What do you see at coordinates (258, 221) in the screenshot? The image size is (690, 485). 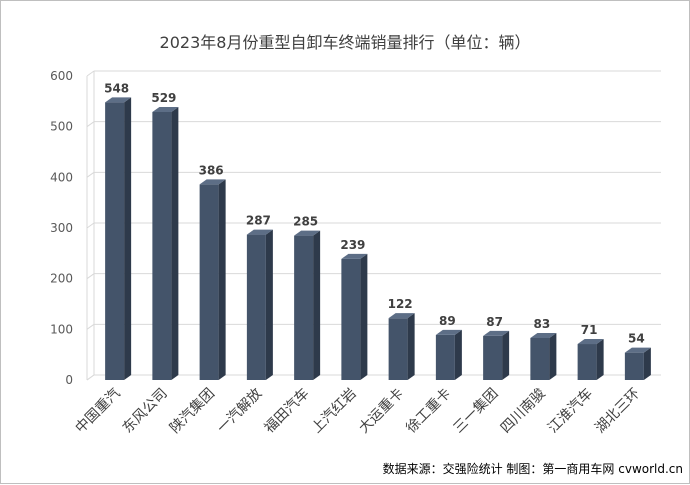 I see `data-label: 287` at bounding box center [258, 221].